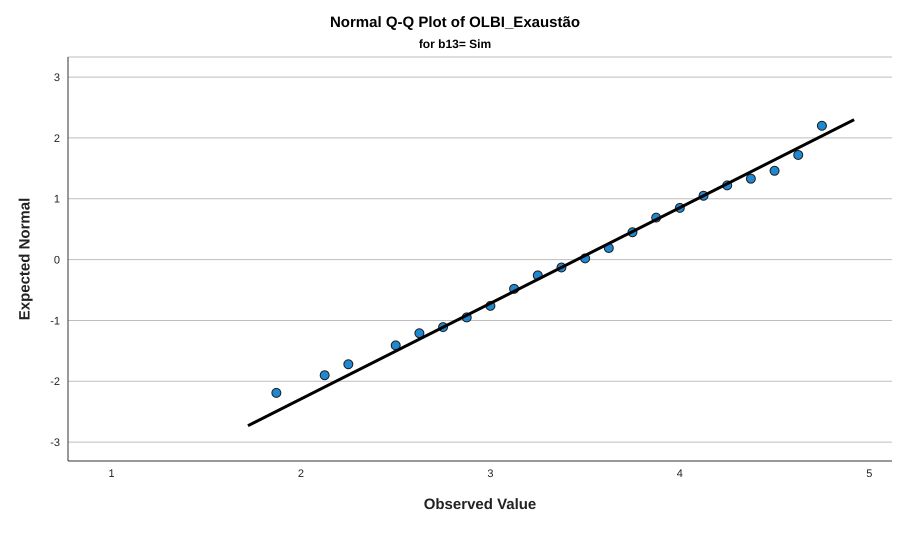 The image size is (910, 535). Describe the element at coordinates (25, 259) in the screenshot. I see `y-axis-title: Expected Normal` at that location.